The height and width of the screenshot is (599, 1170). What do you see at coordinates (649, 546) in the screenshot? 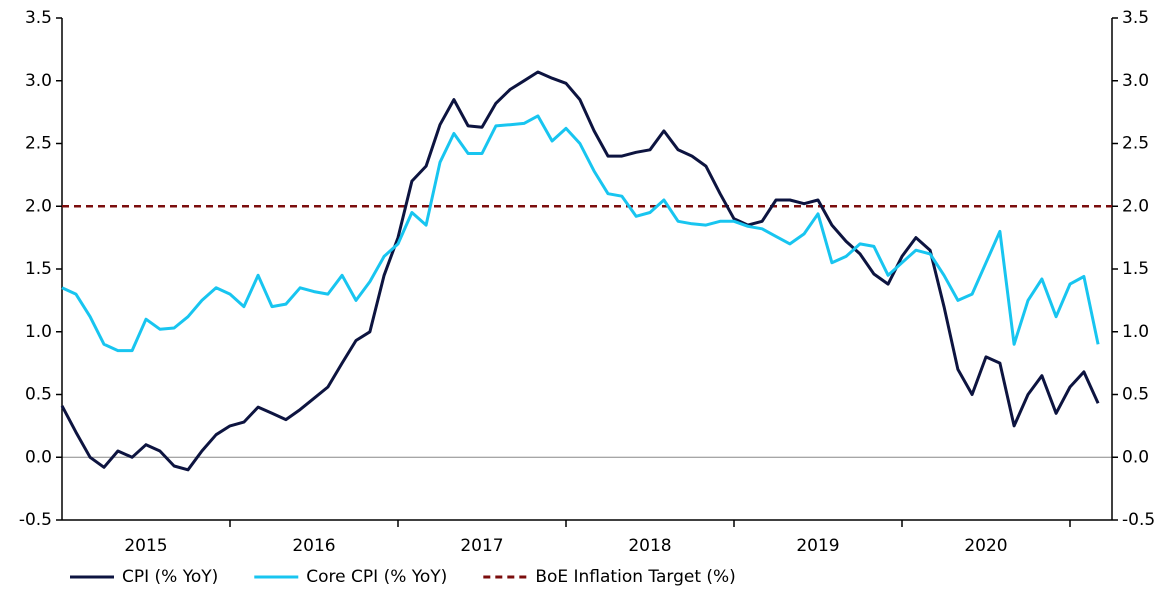
I see `x-tick-label: 2018` at bounding box center [649, 546].